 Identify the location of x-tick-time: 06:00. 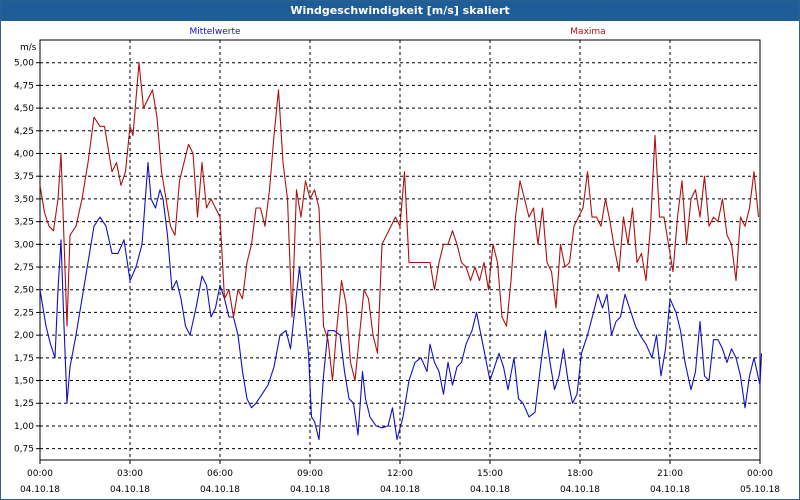
(220, 474).